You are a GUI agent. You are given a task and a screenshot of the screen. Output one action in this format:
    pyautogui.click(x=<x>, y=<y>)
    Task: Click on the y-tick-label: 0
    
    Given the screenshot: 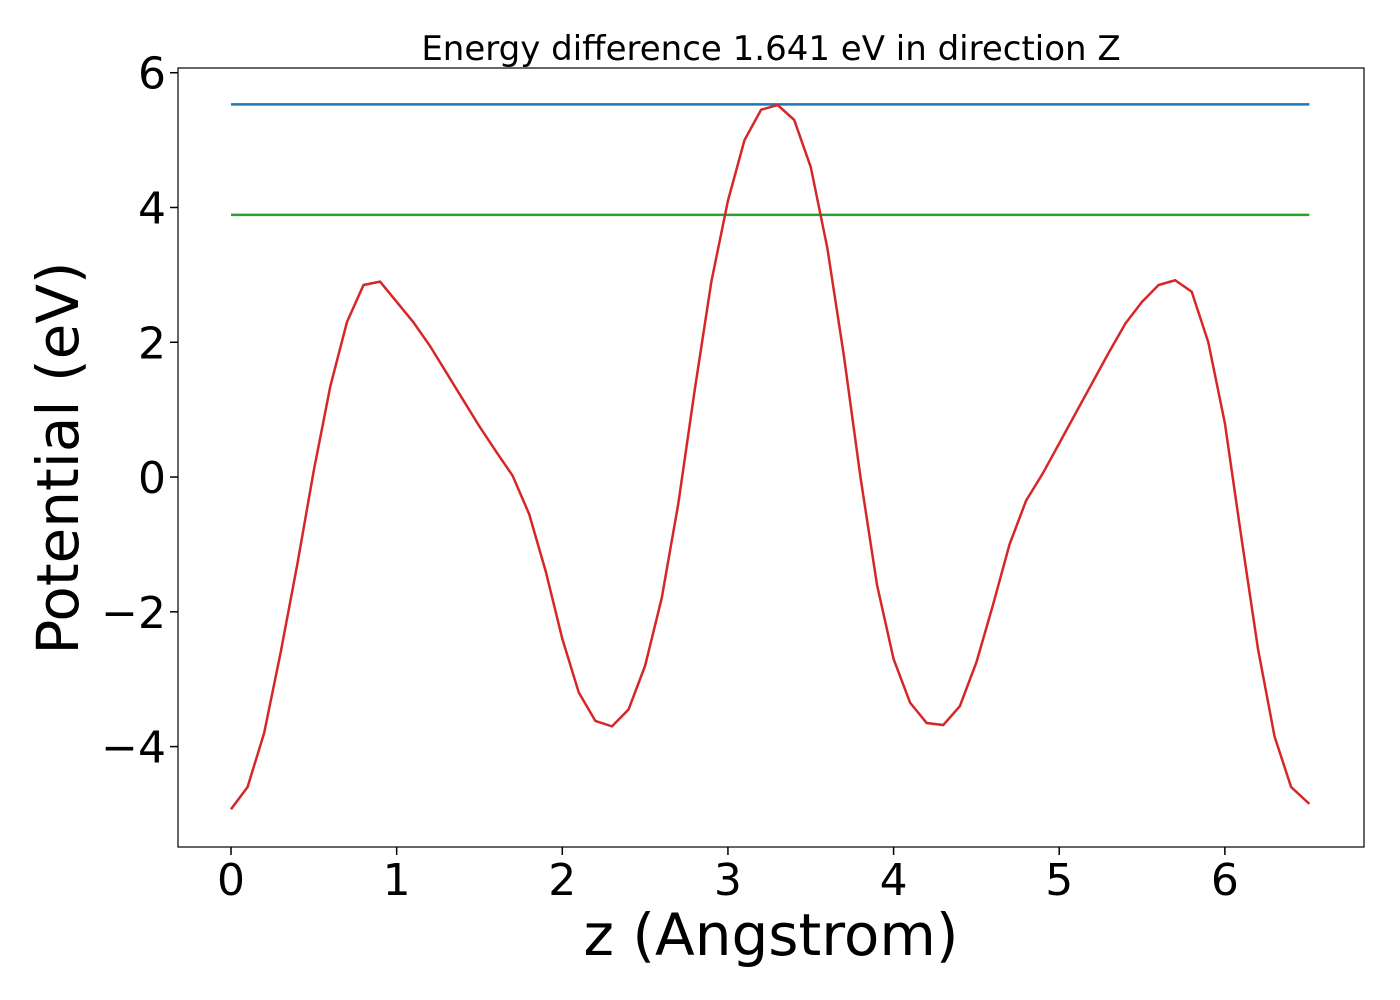 What is the action you would take?
    pyautogui.click(x=152, y=478)
    